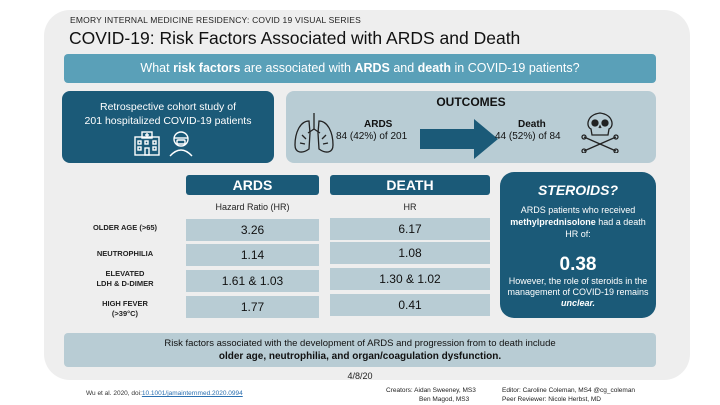  What do you see at coordinates (578, 210) in the screenshot?
I see `steroids-text: ARDS patients who received` at bounding box center [578, 210].